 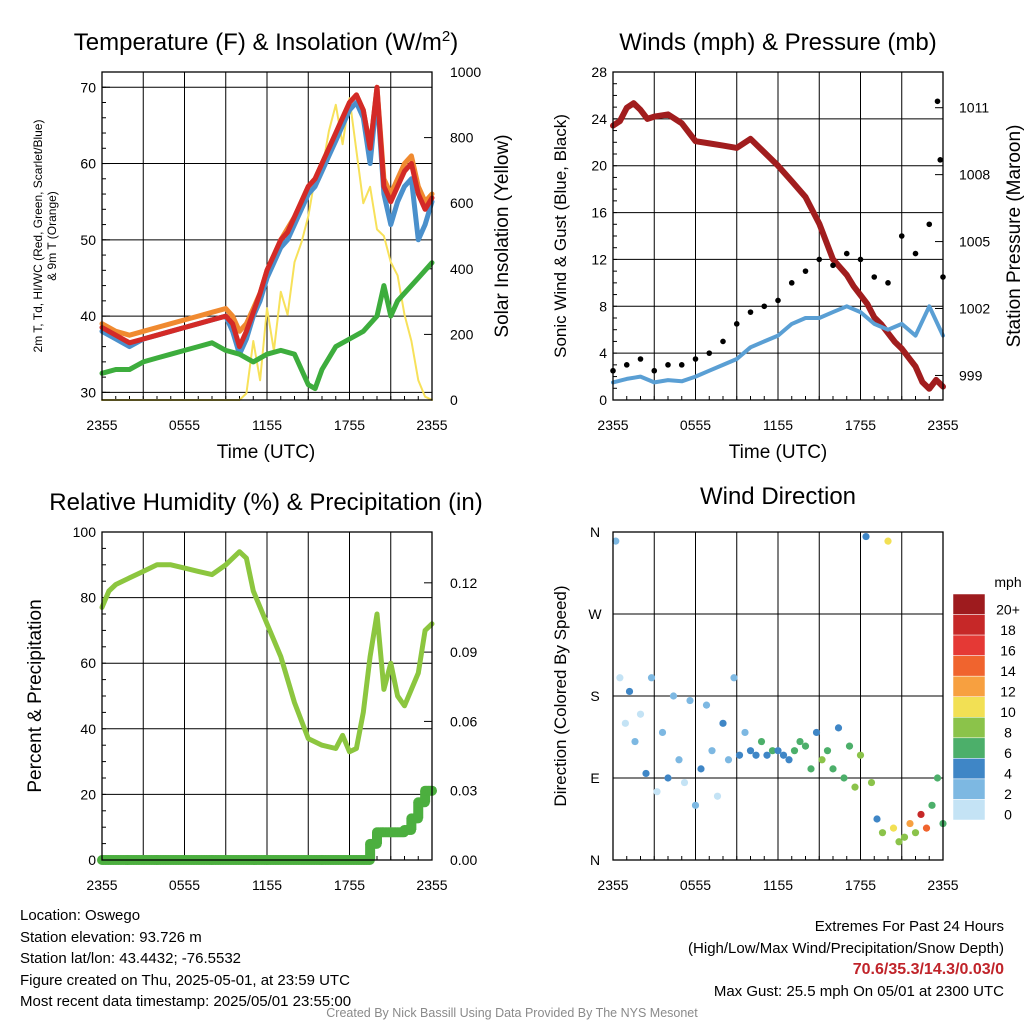 I want to click on winds-xtick-label: 2355, so click(x=942, y=425).